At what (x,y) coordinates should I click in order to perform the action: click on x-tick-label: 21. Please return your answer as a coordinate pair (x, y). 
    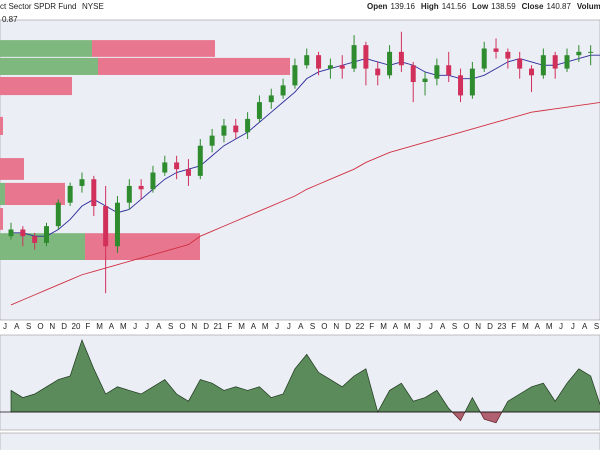
    Looking at the image, I should click on (217, 326).